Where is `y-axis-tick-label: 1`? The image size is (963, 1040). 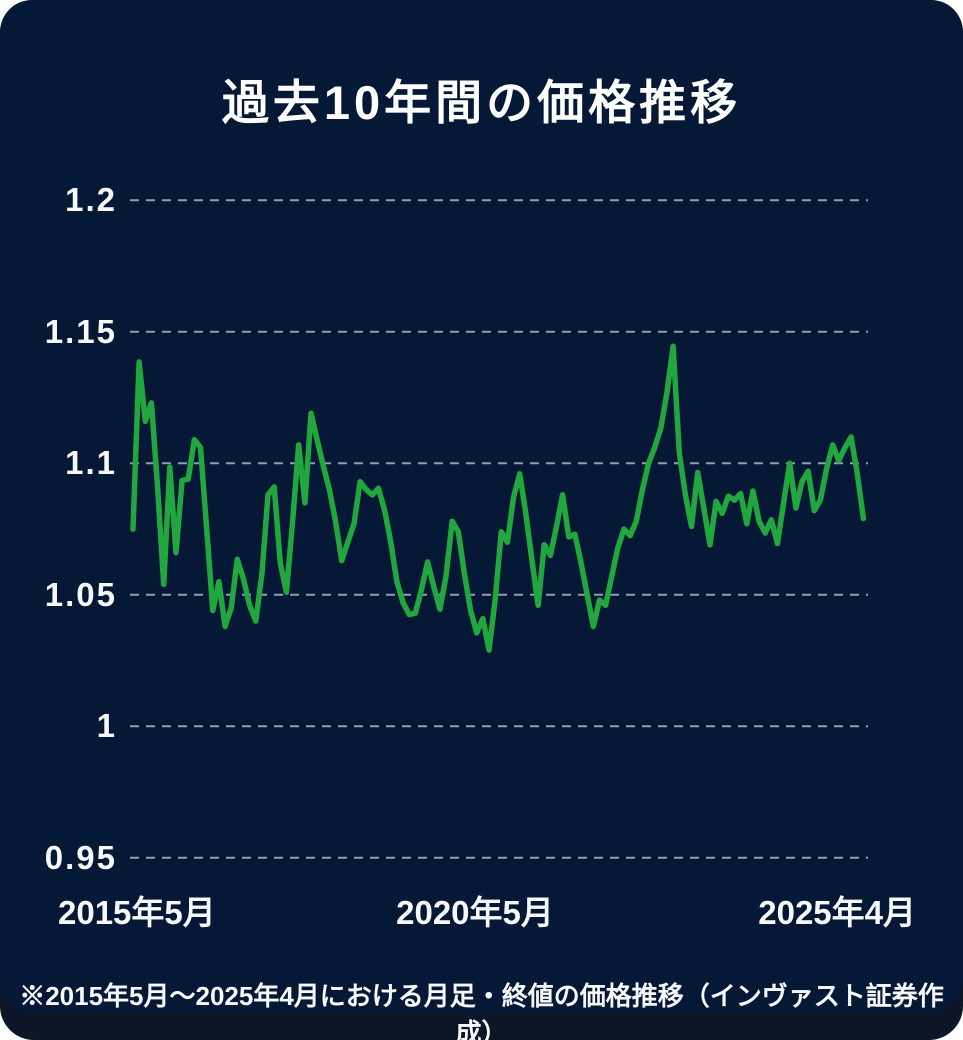
y-axis-tick-label: 1 is located at coordinates (106, 726).